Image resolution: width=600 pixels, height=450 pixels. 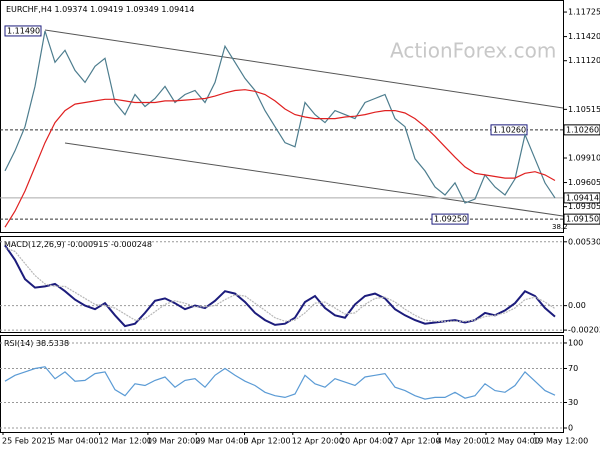 What do you see at coordinates (366, 441) in the screenshot?
I see `x-tick-label: 20 Apr 04:00` at bounding box center [366, 441].